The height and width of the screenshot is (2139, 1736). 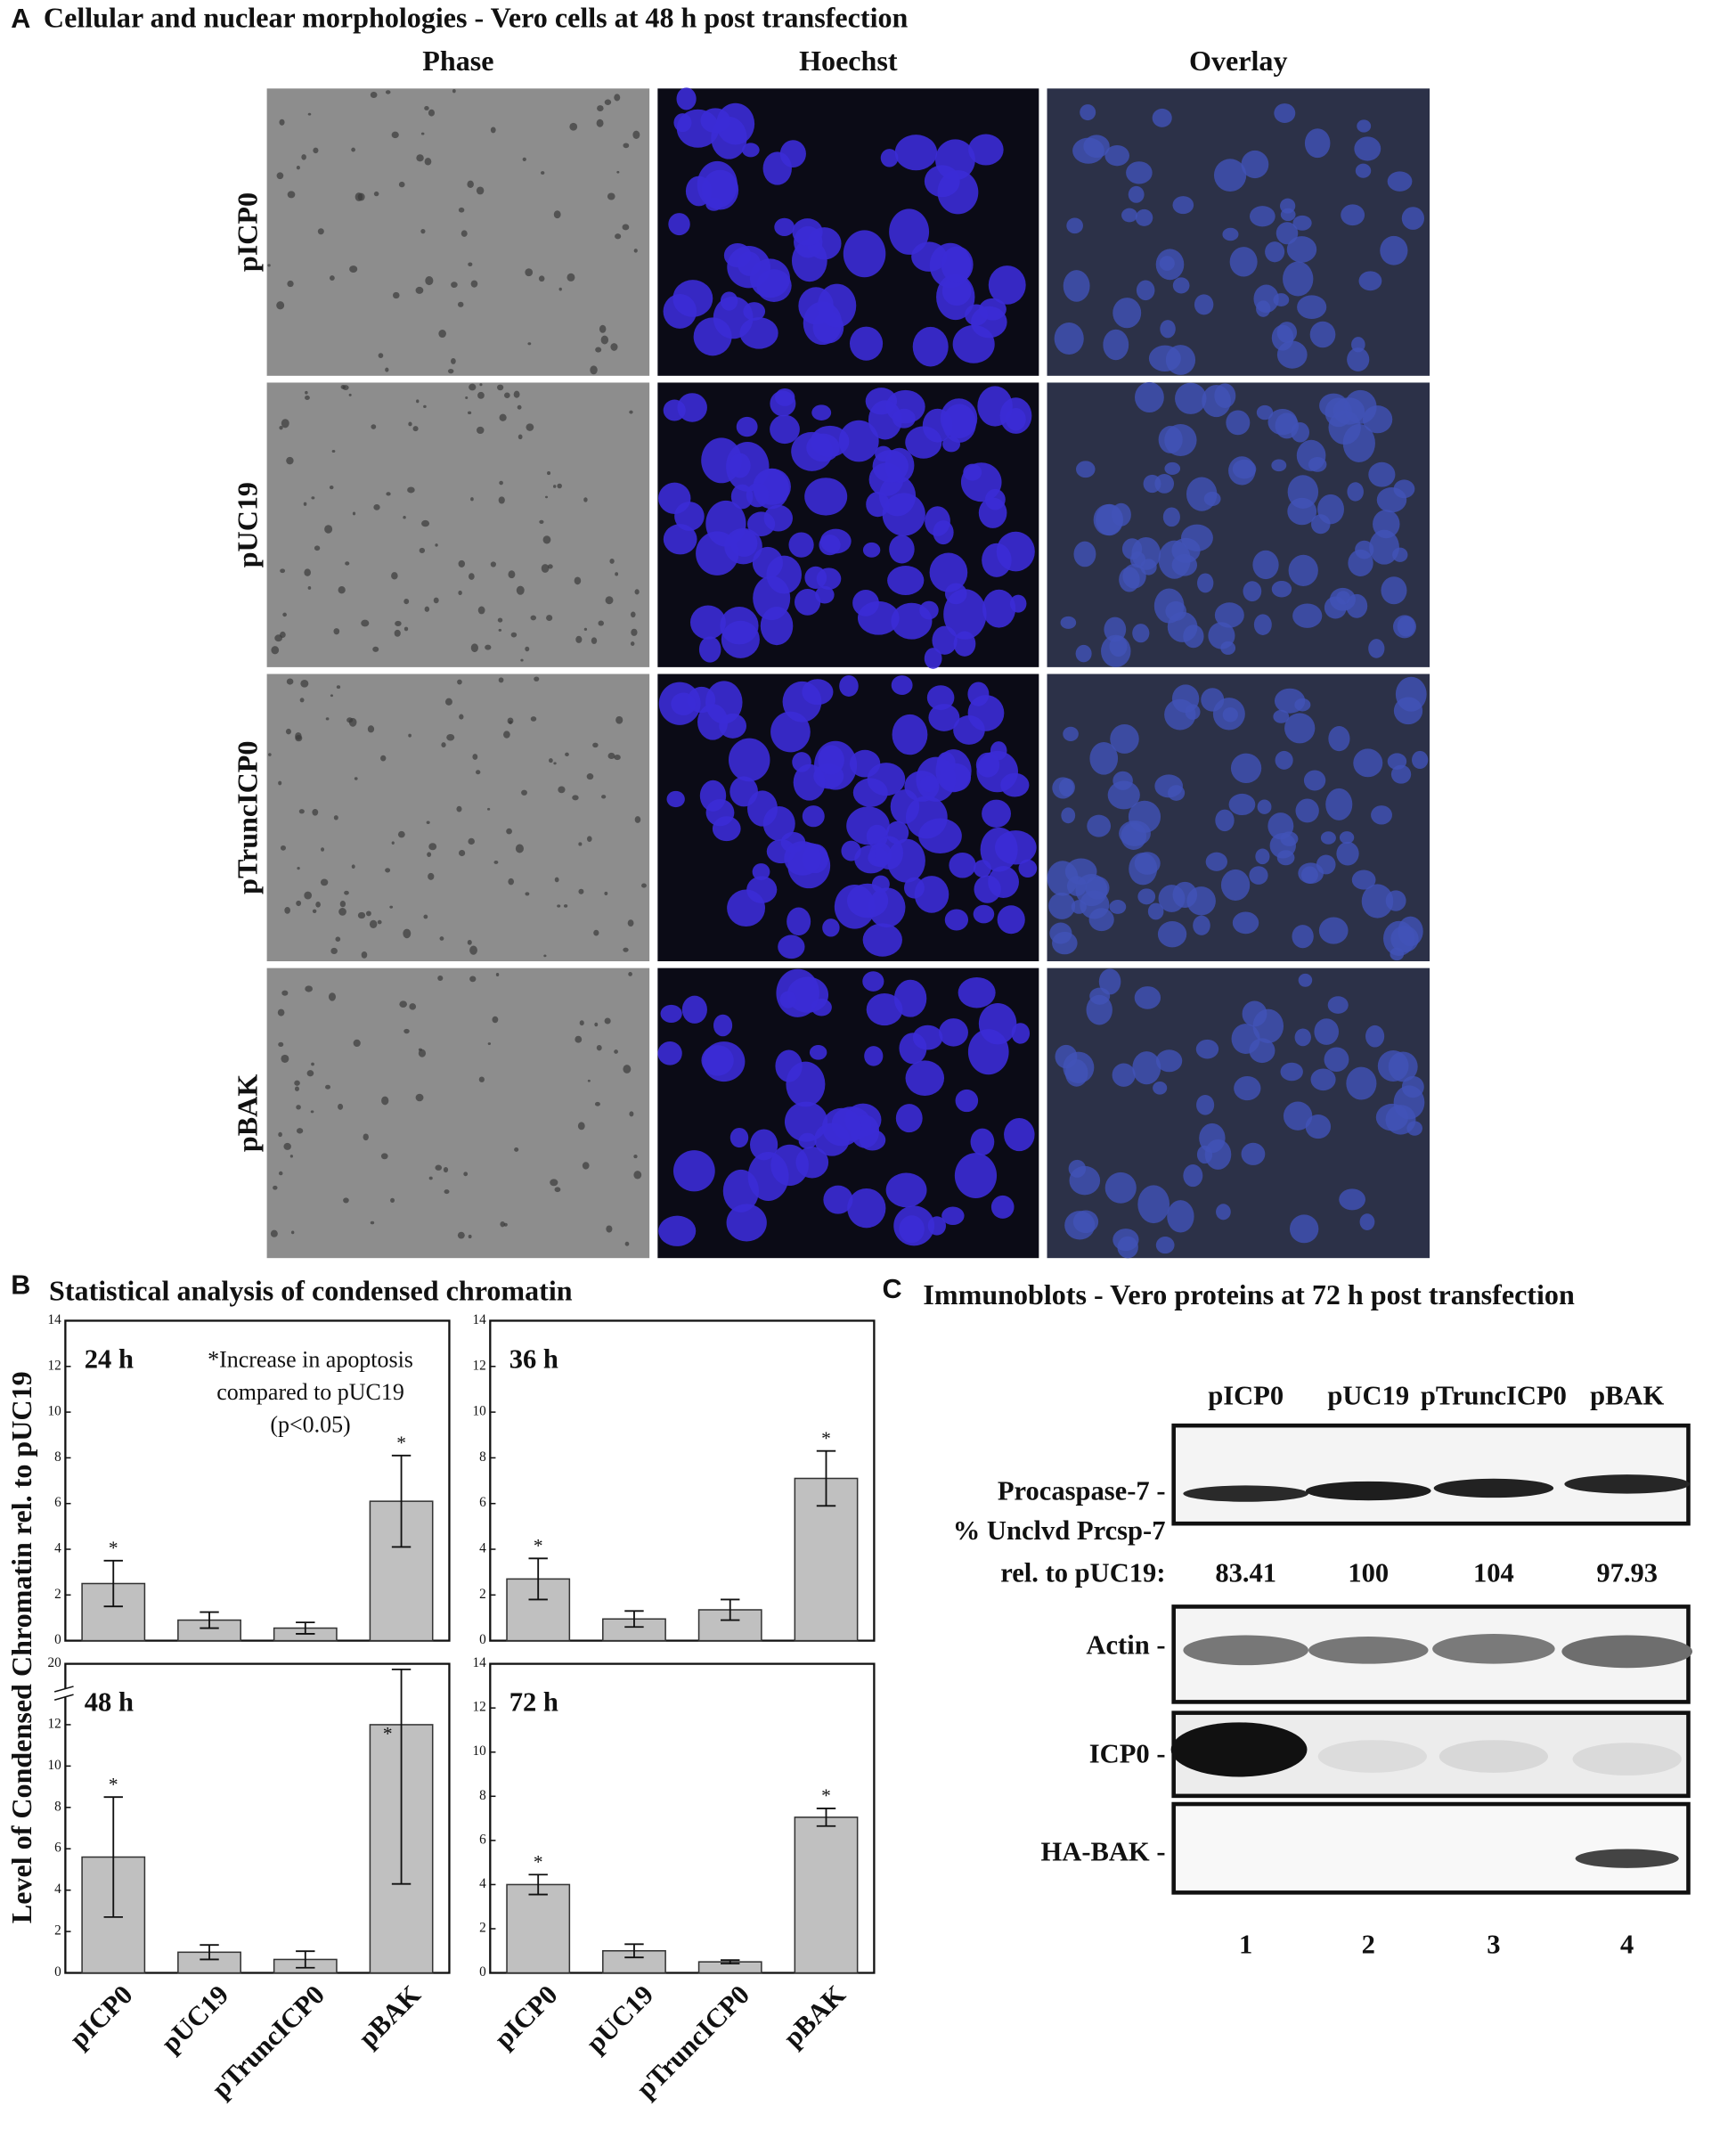 I want to click on y-tick-label: 0, so click(x=483, y=1972).